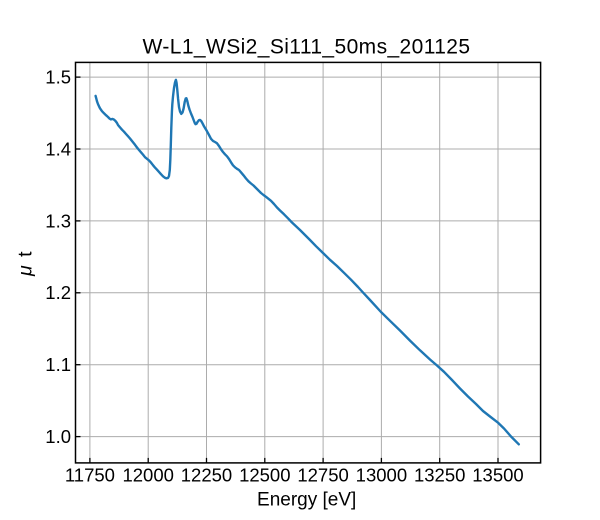 The image size is (600, 520). I want to click on svg-text: 1.4, so click(58, 148).